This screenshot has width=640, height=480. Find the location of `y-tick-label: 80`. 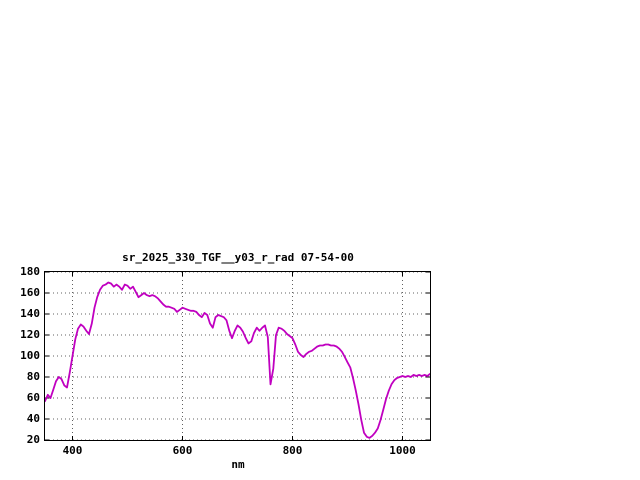

y-tick-label: 80 is located at coordinates (33, 376).